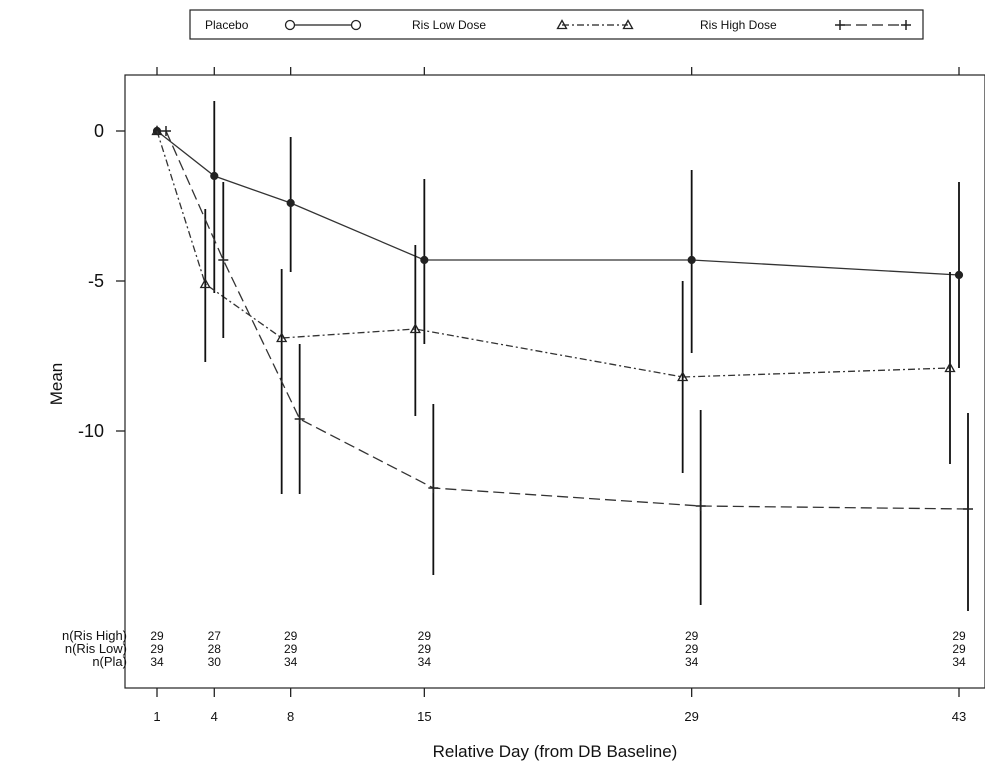 This screenshot has height=768, width=985. Describe the element at coordinates (291, 662) in the screenshot. I see `n-count-2-2: 34` at that location.